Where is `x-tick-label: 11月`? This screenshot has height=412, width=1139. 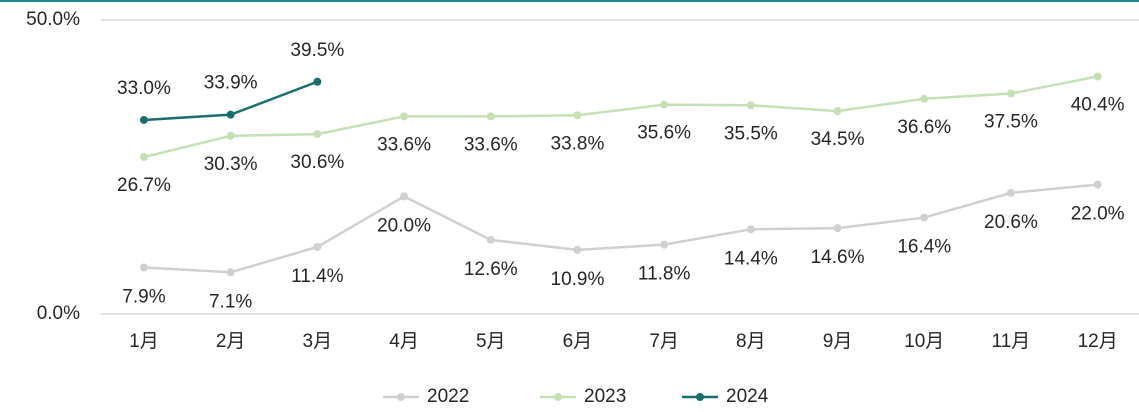
x-tick-label: 11月 is located at coordinates (1011, 341).